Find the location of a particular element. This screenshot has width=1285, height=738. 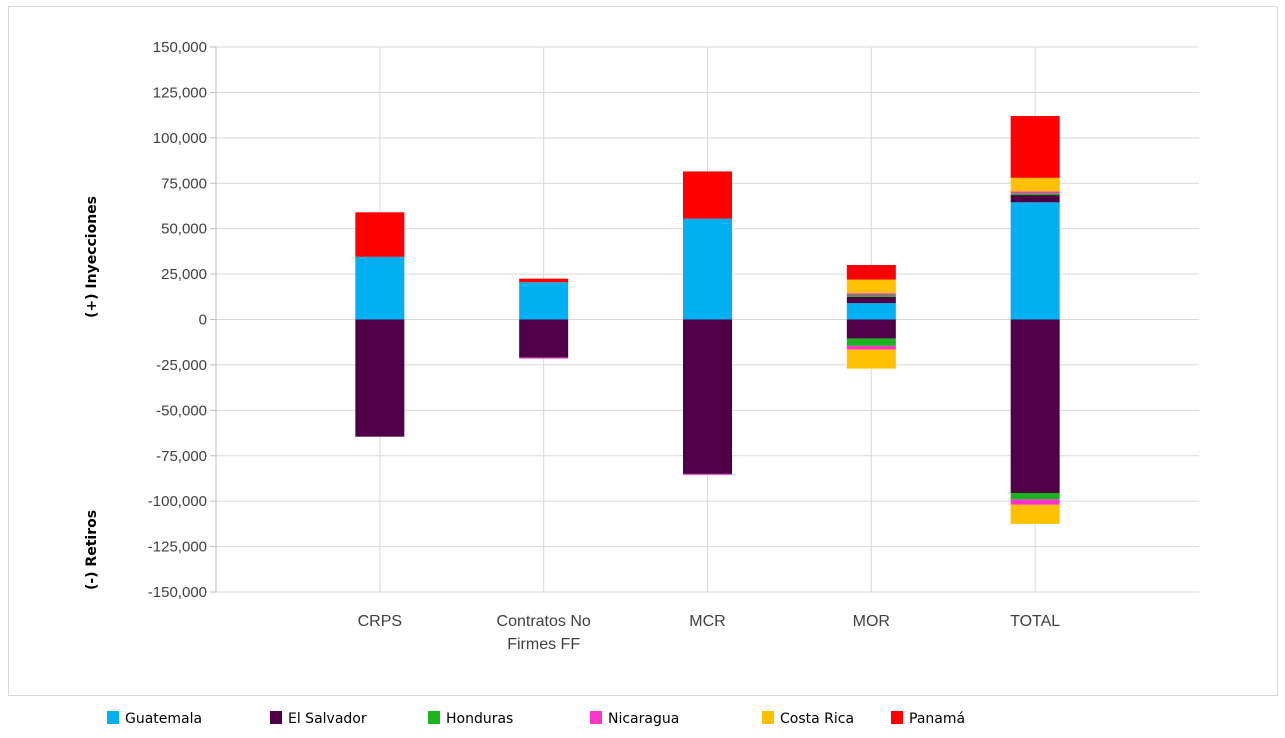

category-label: MCR is located at coordinates (707, 621).